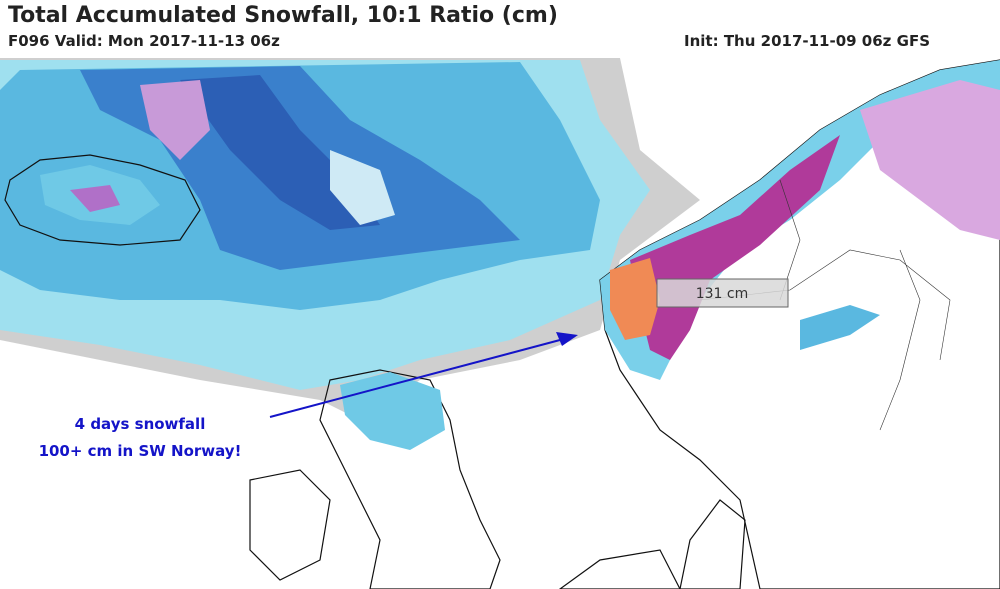 Image resolution: width=1000 pixels, height=589 pixels. Describe the element at coordinates (422, 376) in the screenshot. I see `arrow-line` at that location.